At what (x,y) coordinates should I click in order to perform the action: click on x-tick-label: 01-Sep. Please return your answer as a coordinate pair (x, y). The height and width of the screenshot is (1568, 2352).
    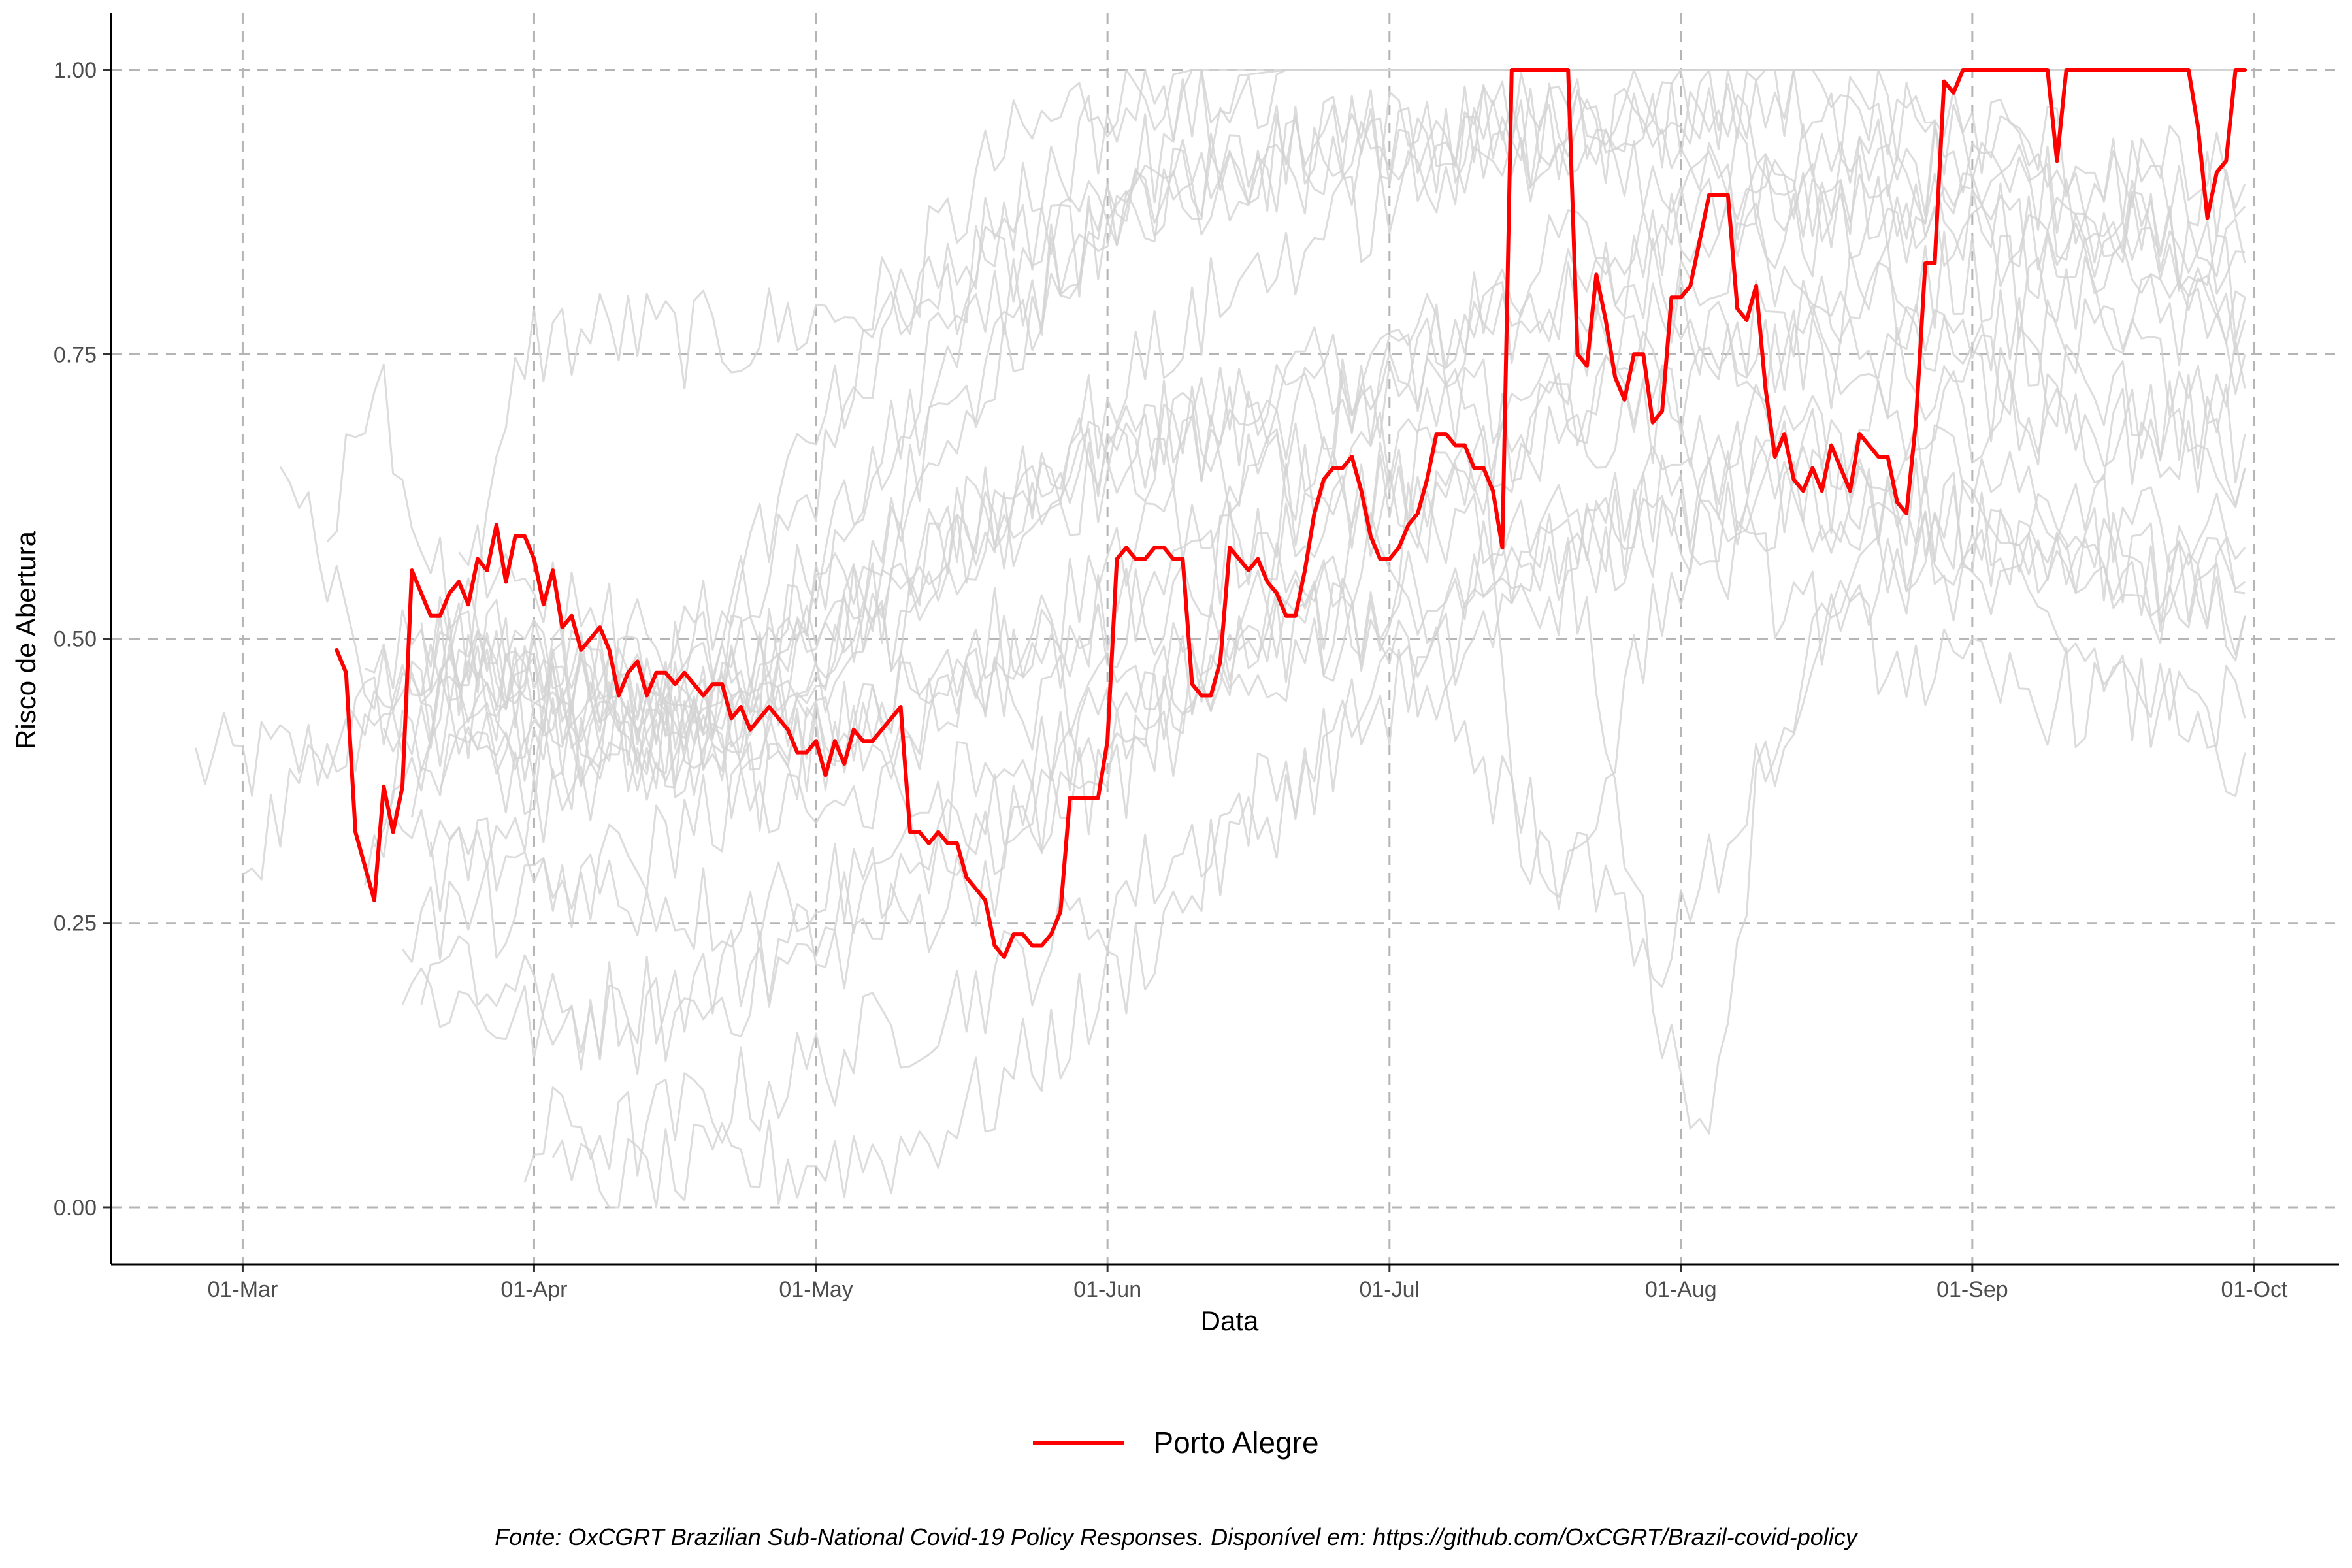
    Looking at the image, I should click on (1972, 1289).